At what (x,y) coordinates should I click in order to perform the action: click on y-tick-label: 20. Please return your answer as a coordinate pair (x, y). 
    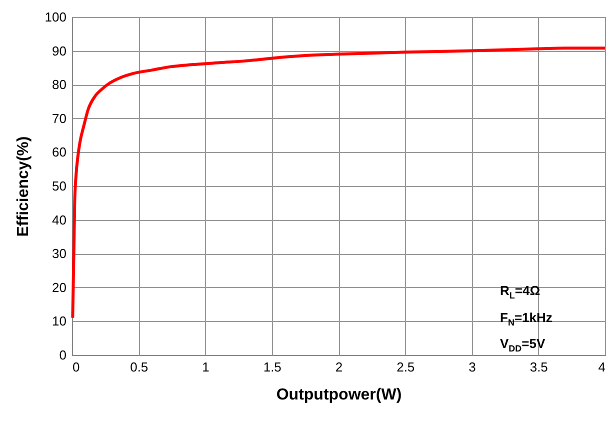
    Looking at the image, I should click on (59, 287).